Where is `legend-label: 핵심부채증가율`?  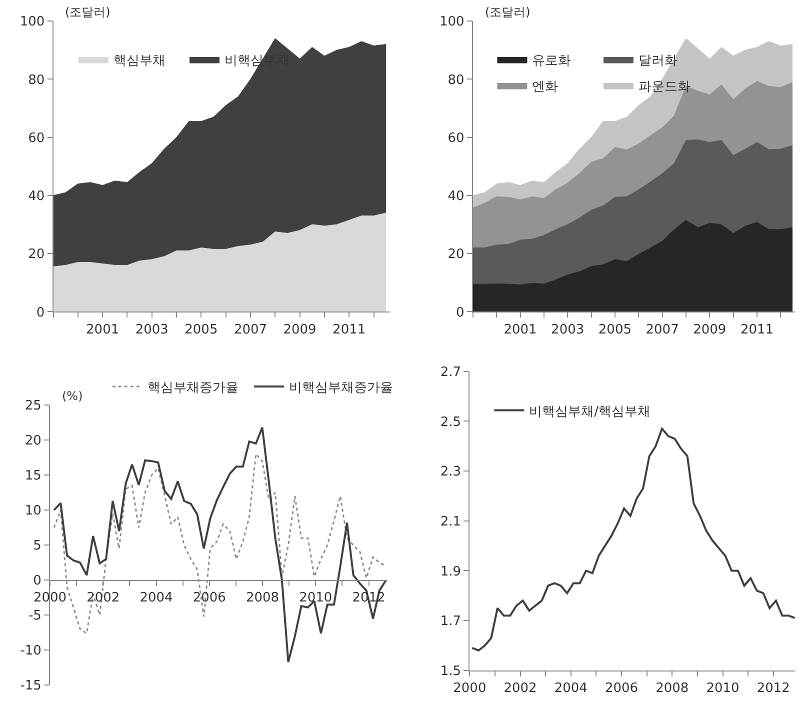
legend-label: 핵심부채증가율 is located at coordinates (192, 388).